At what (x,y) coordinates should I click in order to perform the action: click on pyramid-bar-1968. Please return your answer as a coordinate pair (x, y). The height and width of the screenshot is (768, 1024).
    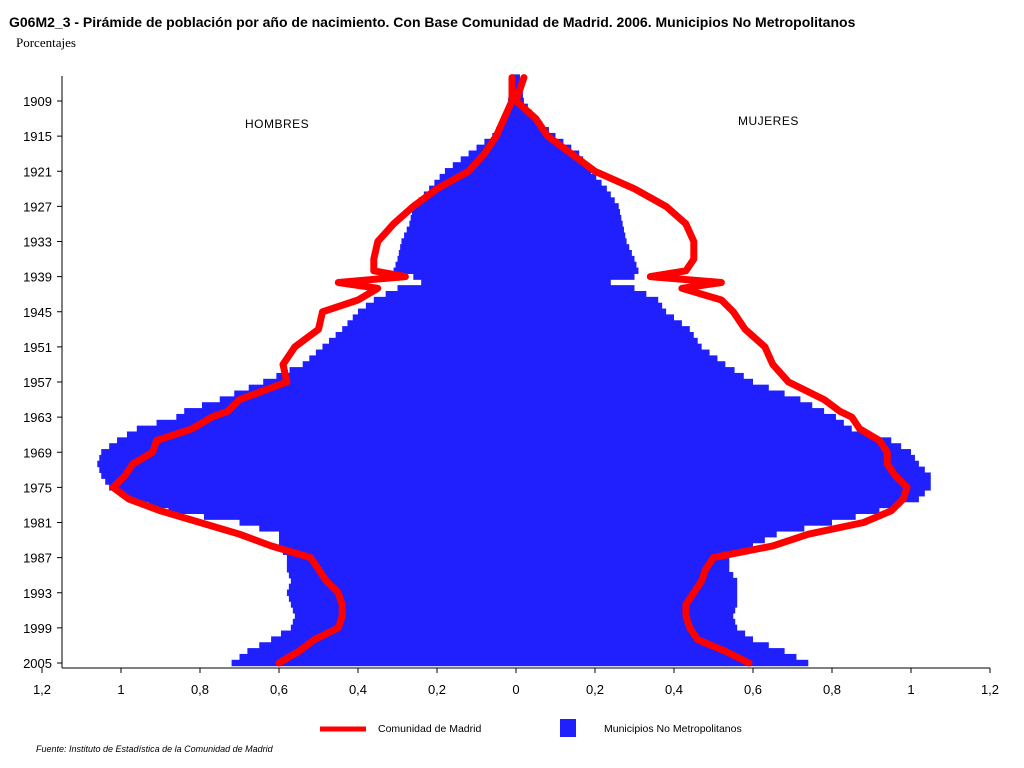
    Looking at the image, I should click on (505, 446).